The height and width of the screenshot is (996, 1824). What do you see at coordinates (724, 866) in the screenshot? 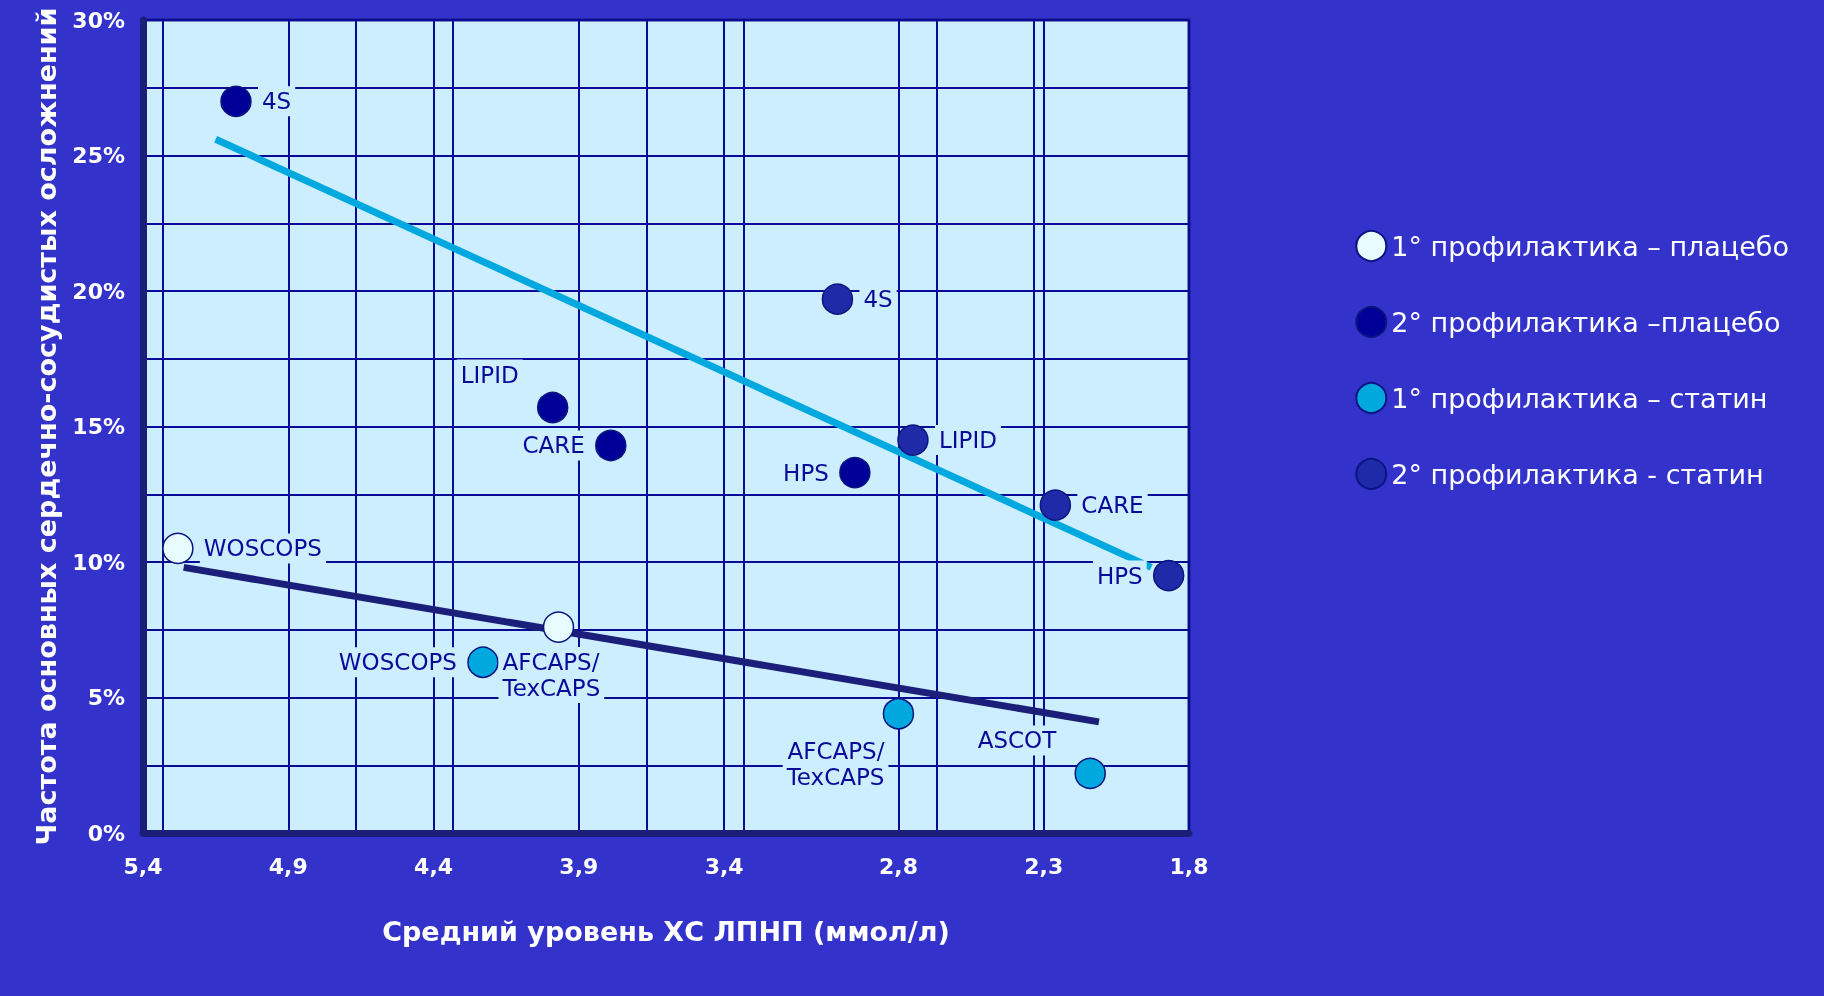
I see `x-tick-label: 3,4` at bounding box center [724, 866].